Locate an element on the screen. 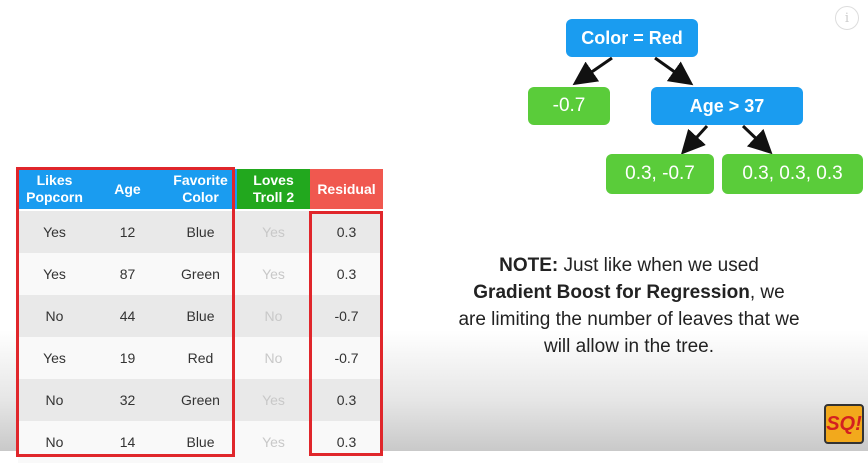 The image size is (868, 463). tree-leaf-b: 0.3, 0.3, 0.3 is located at coordinates (792, 174).